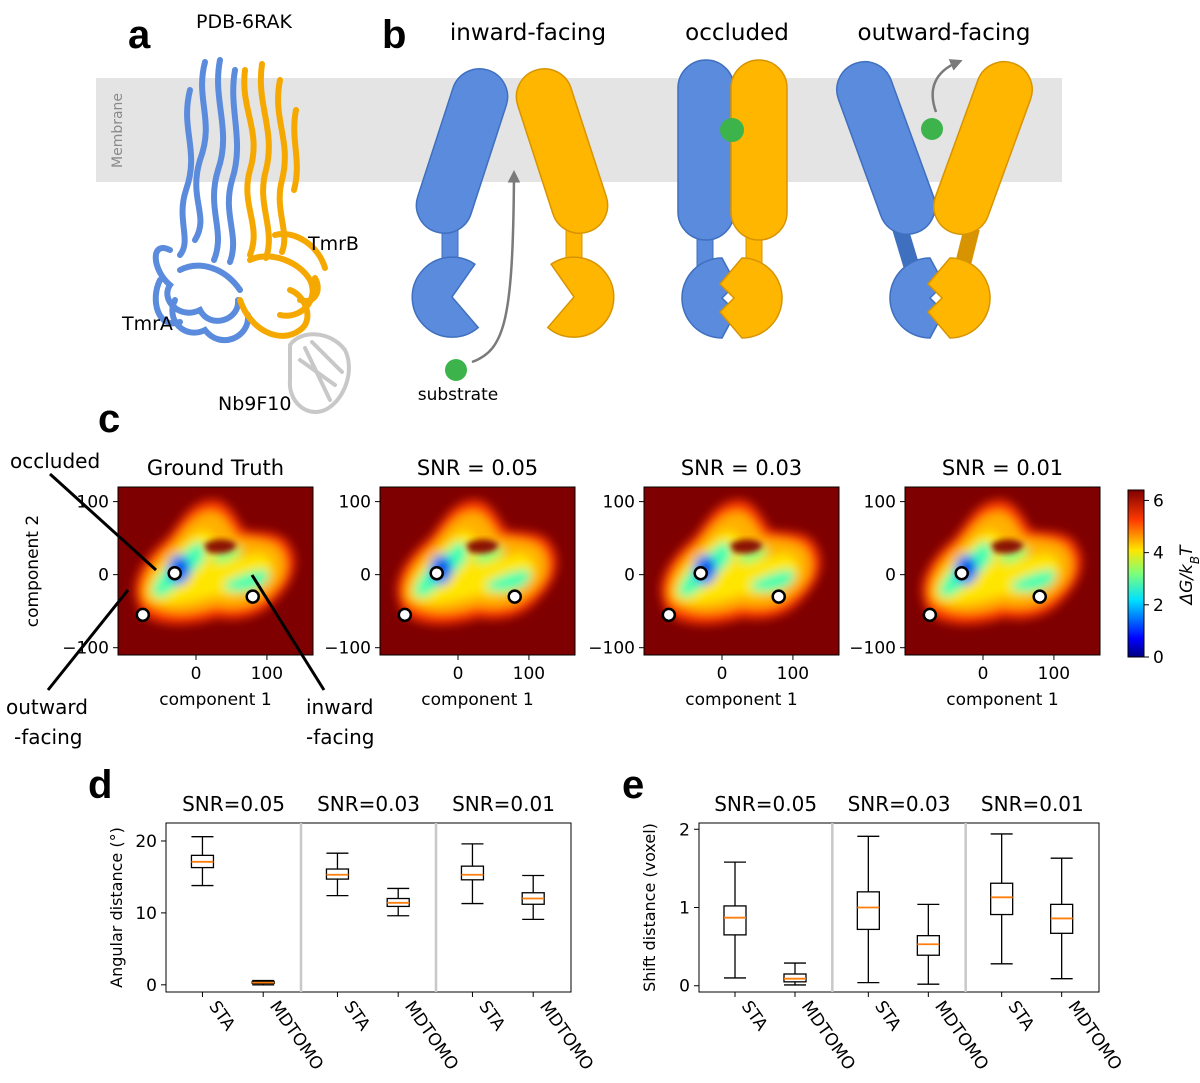  What do you see at coordinates (1002, 468) in the screenshot?
I see `heatmap-title: SNR = 0.01` at bounding box center [1002, 468].